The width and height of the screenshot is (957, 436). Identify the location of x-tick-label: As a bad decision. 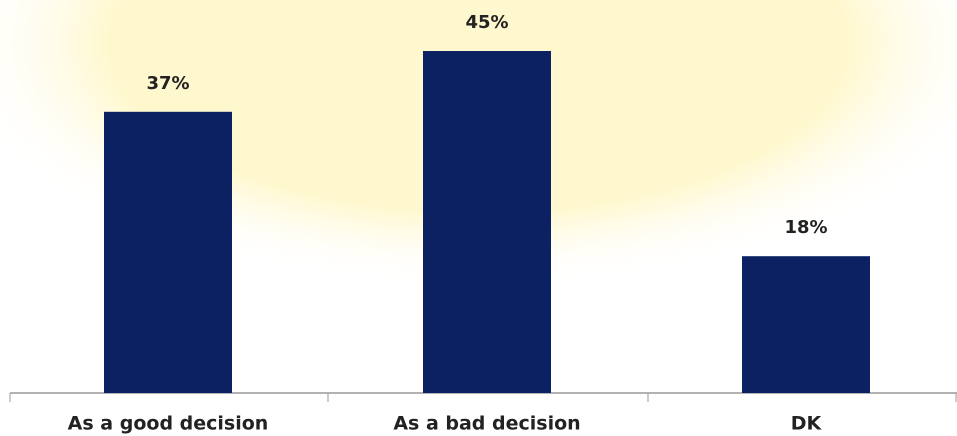
(486, 424).